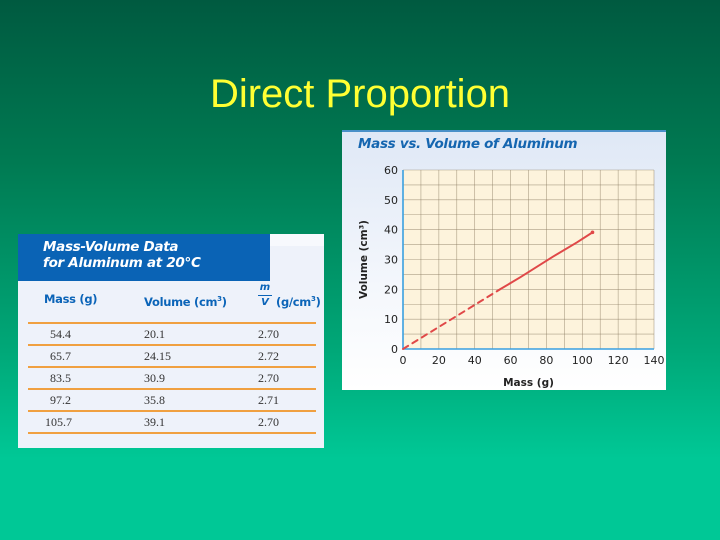  What do you see at coordinates (154, 422) in the screenshot?
I see `cell-volume: 39.1` at bounding box center [154, 422].